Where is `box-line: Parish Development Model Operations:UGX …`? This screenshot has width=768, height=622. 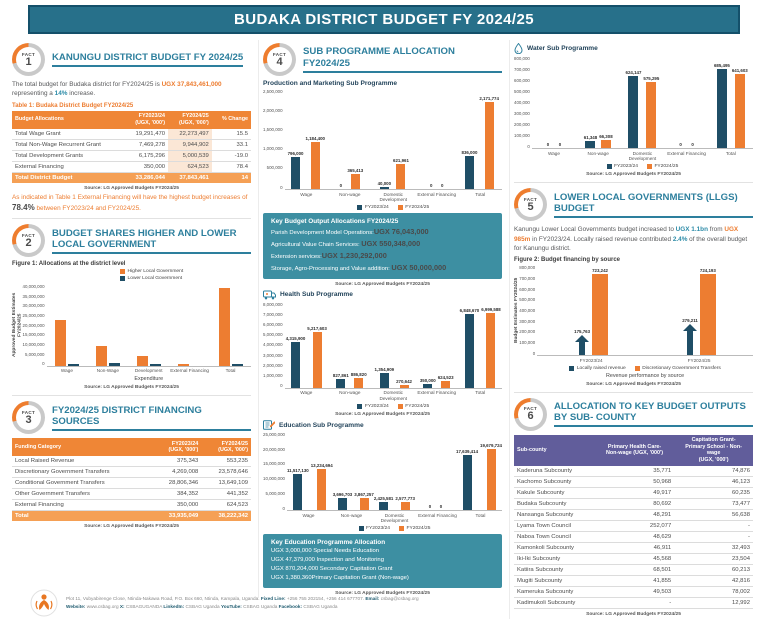
box-line: Parish Development Model Operations:UGX … is located at coordinates (382, 232).